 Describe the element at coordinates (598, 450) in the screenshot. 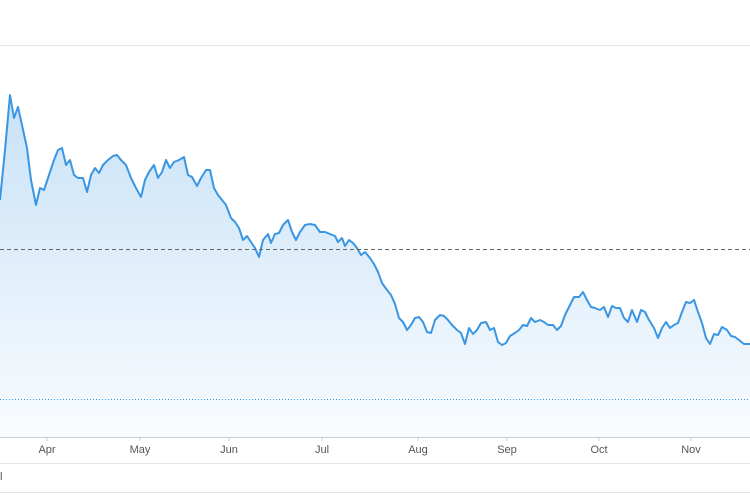

I see `x-tick-label: Oct` at that location.